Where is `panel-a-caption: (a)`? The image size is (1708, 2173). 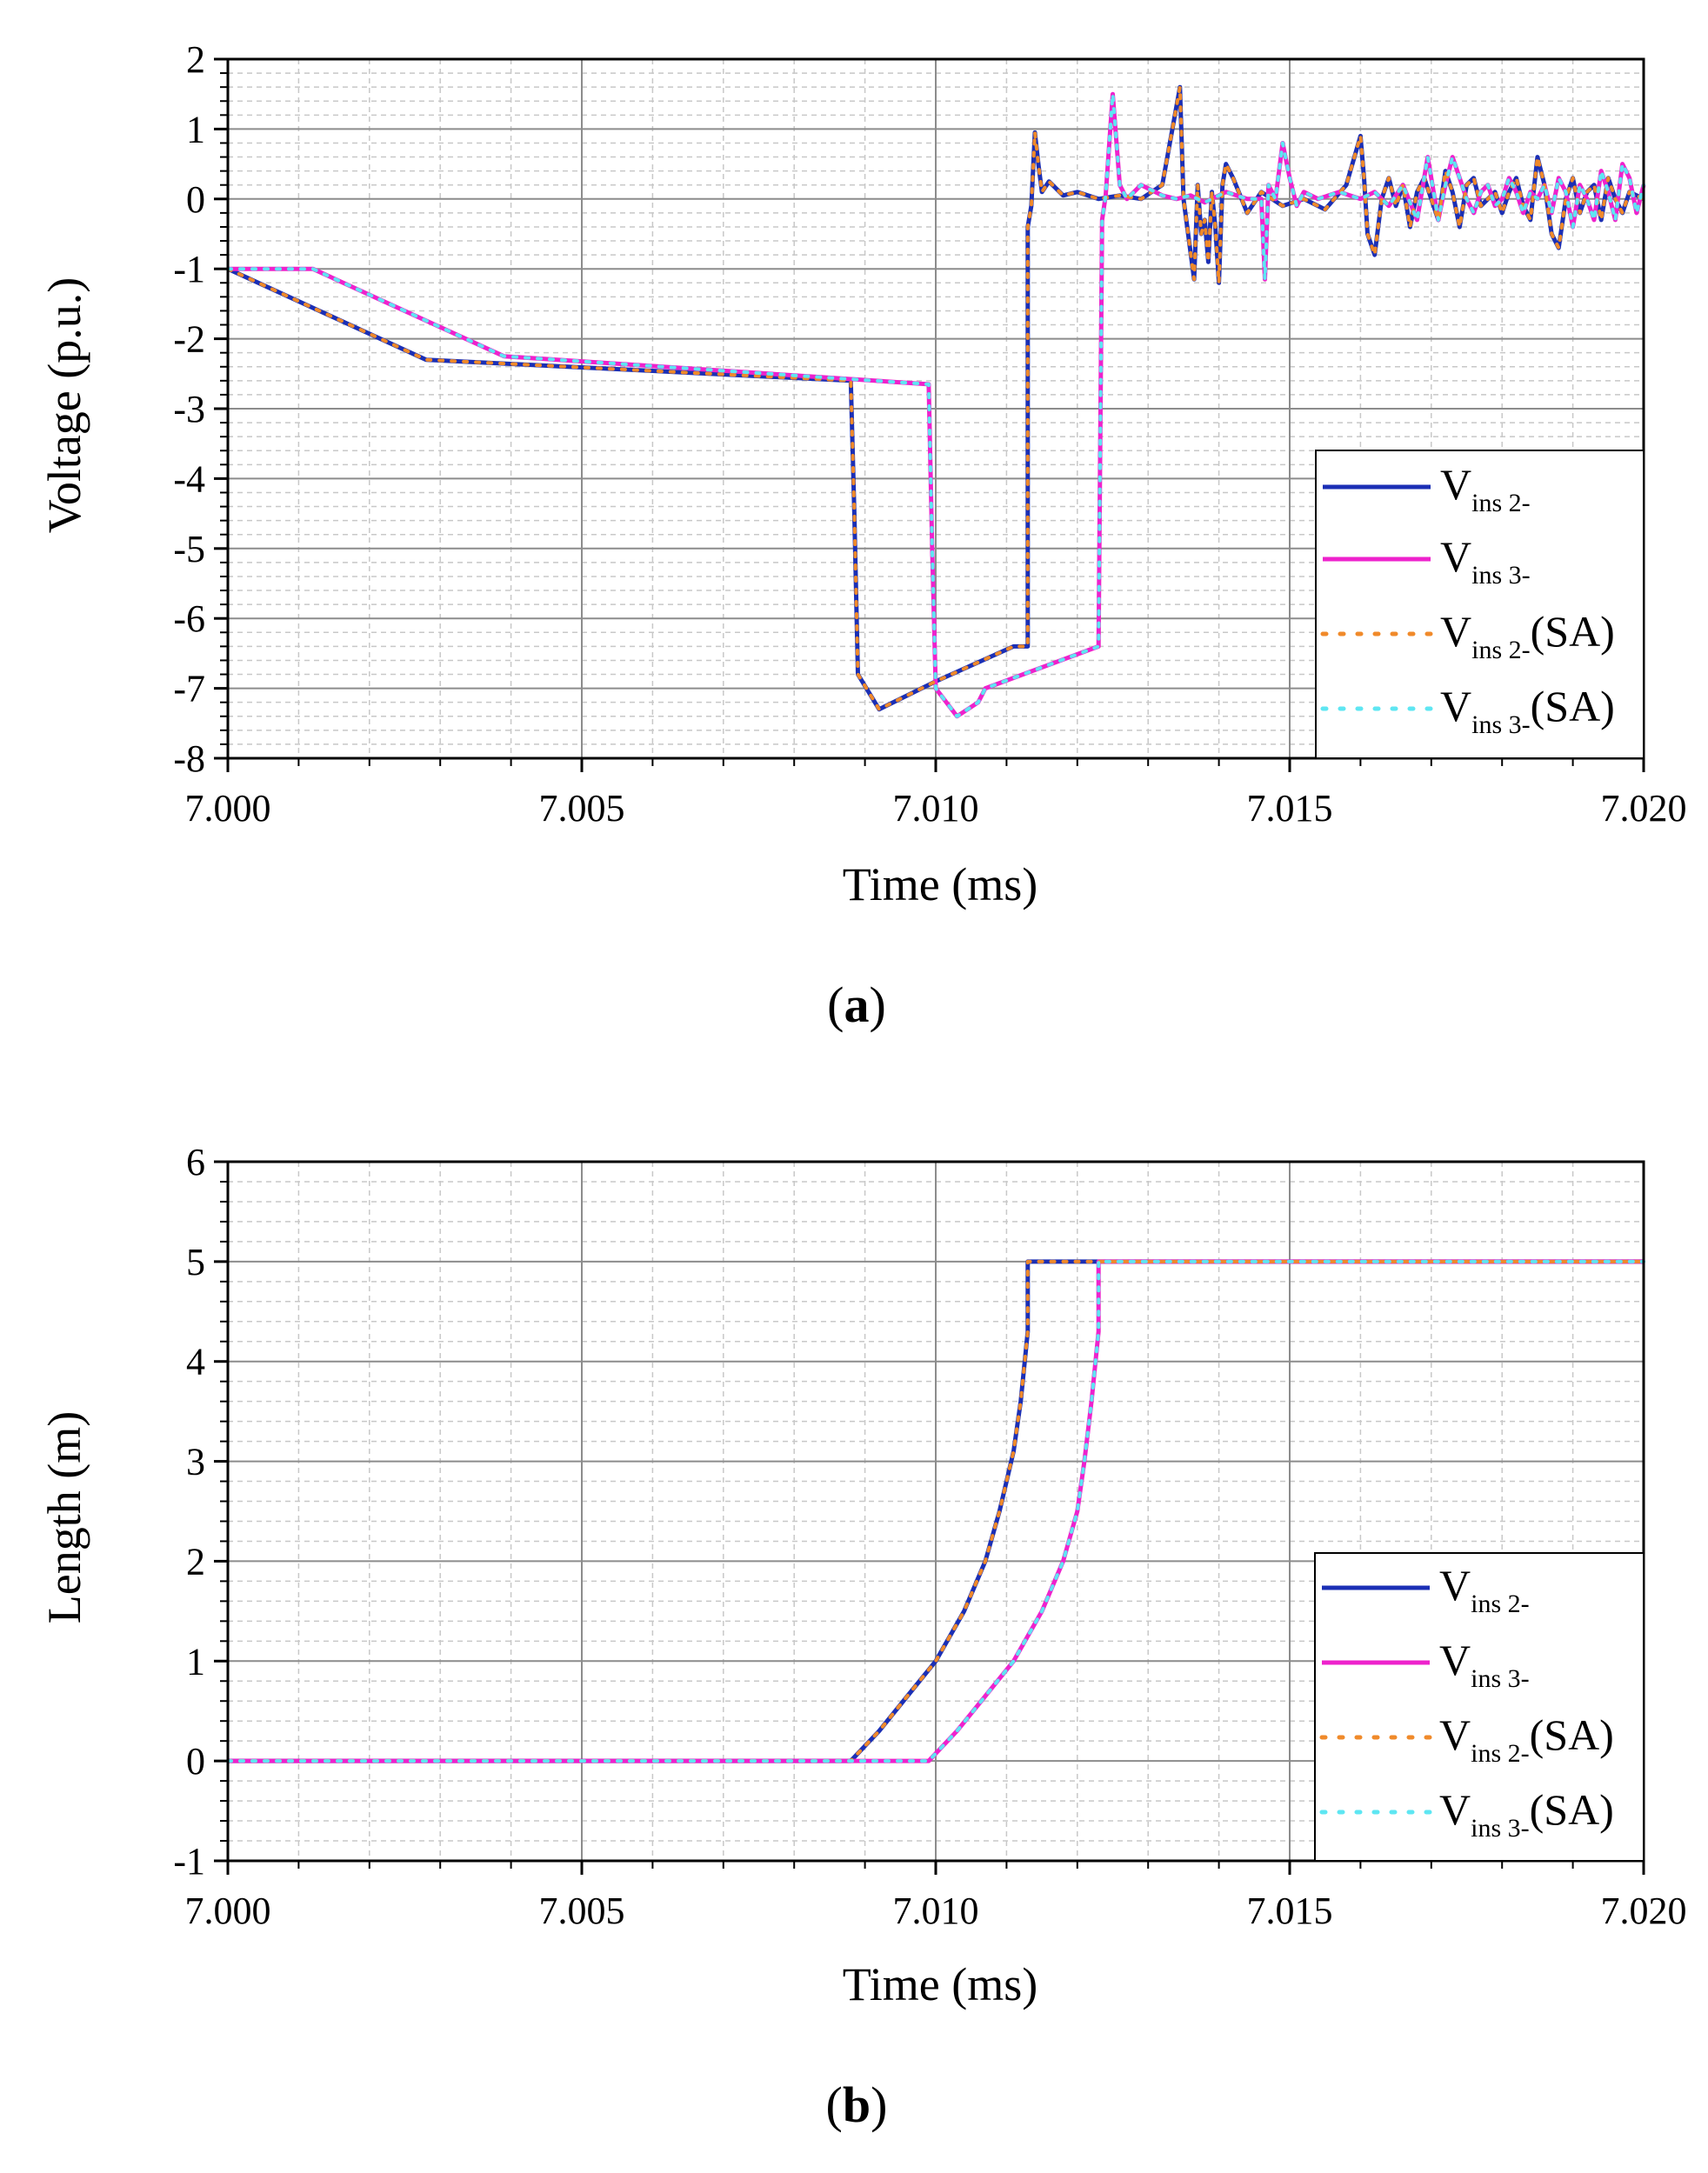 panel-a-caption: (a) is located at coordinates (856, 1005).